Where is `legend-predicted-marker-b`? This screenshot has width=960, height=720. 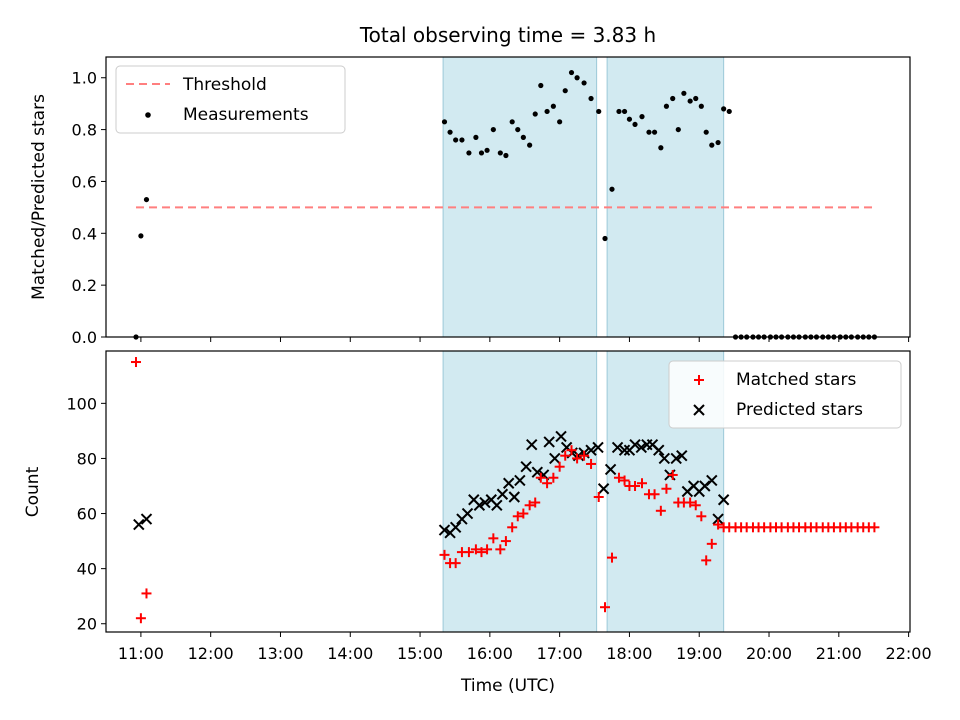 legend-predicted-marker-b is located at coordinates (699, 410).